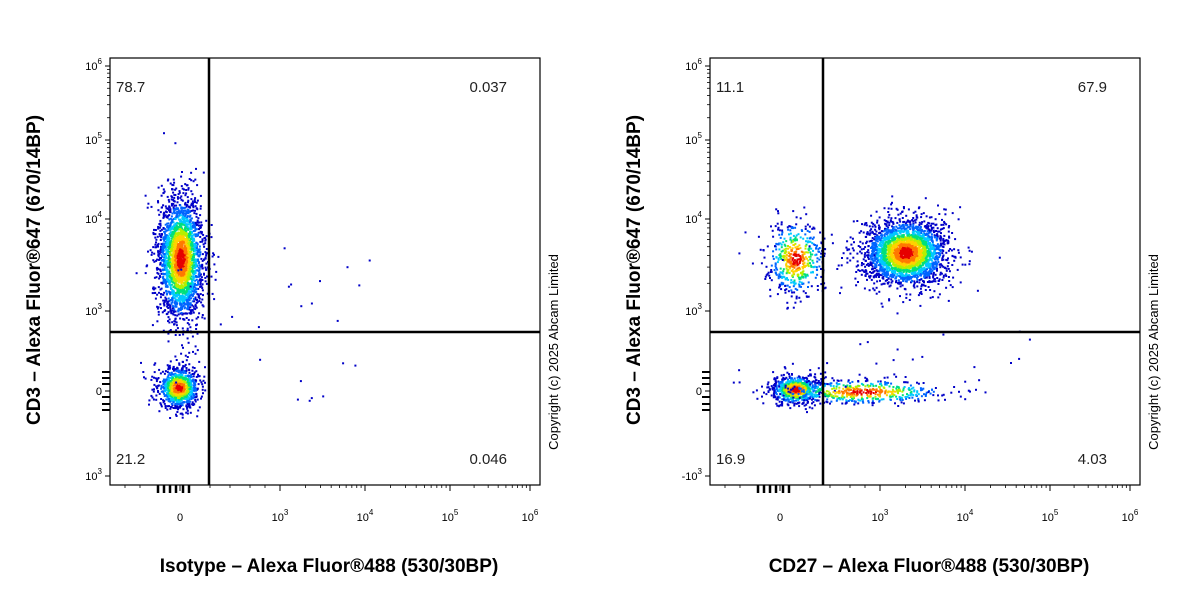  I want to click on y-tick-base: 10, so click(91, 312).